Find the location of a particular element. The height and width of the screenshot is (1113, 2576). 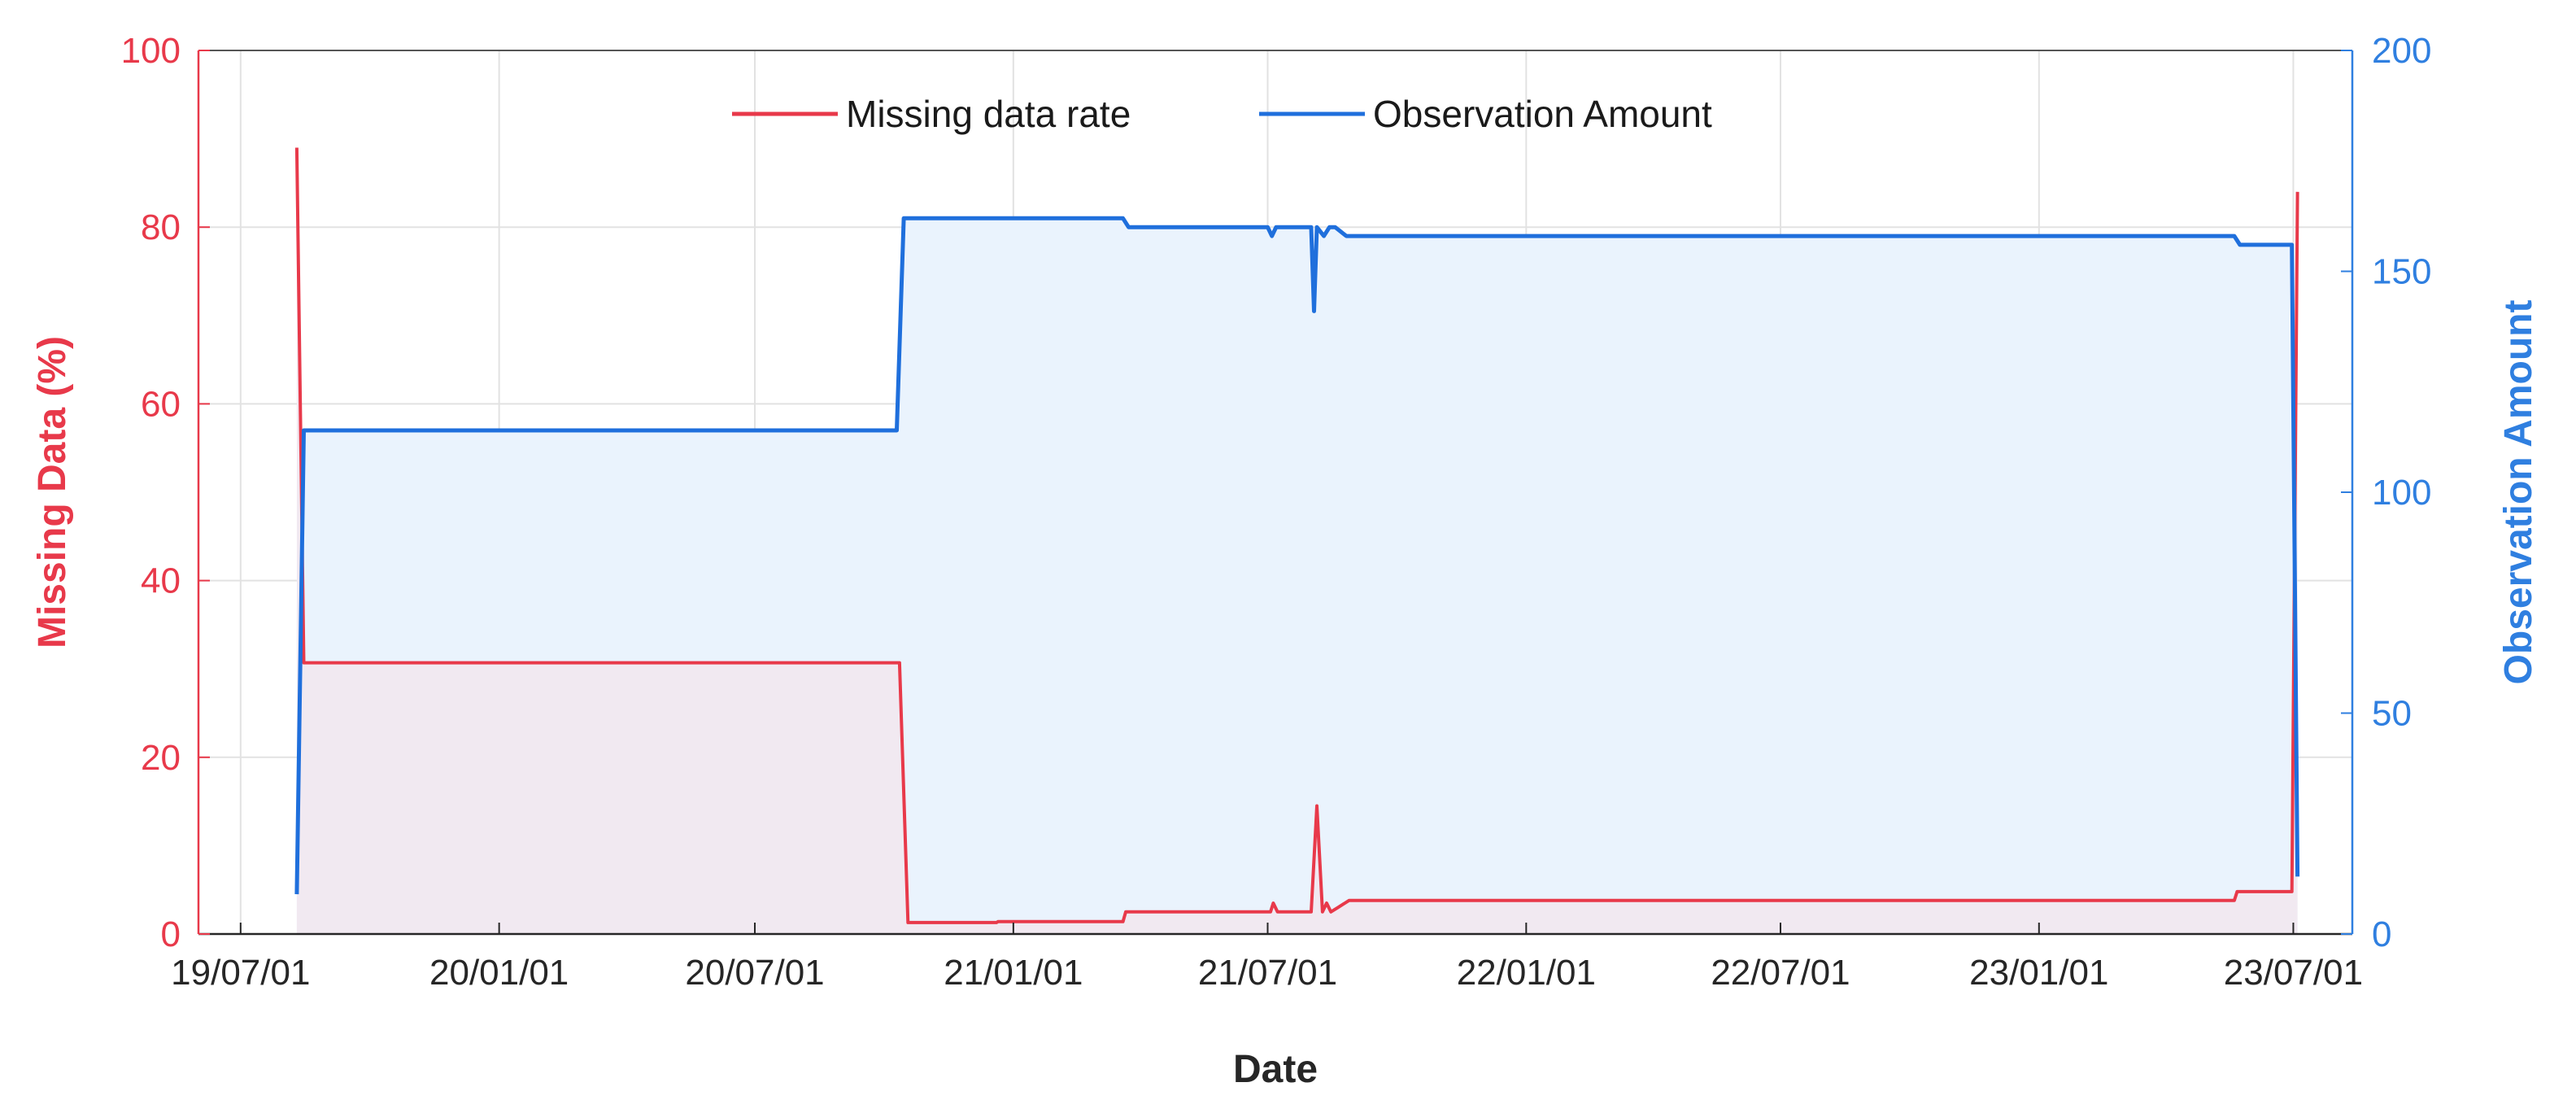

x-tick-label-3: 21/01/01 is located at coordinates (1013, 973).